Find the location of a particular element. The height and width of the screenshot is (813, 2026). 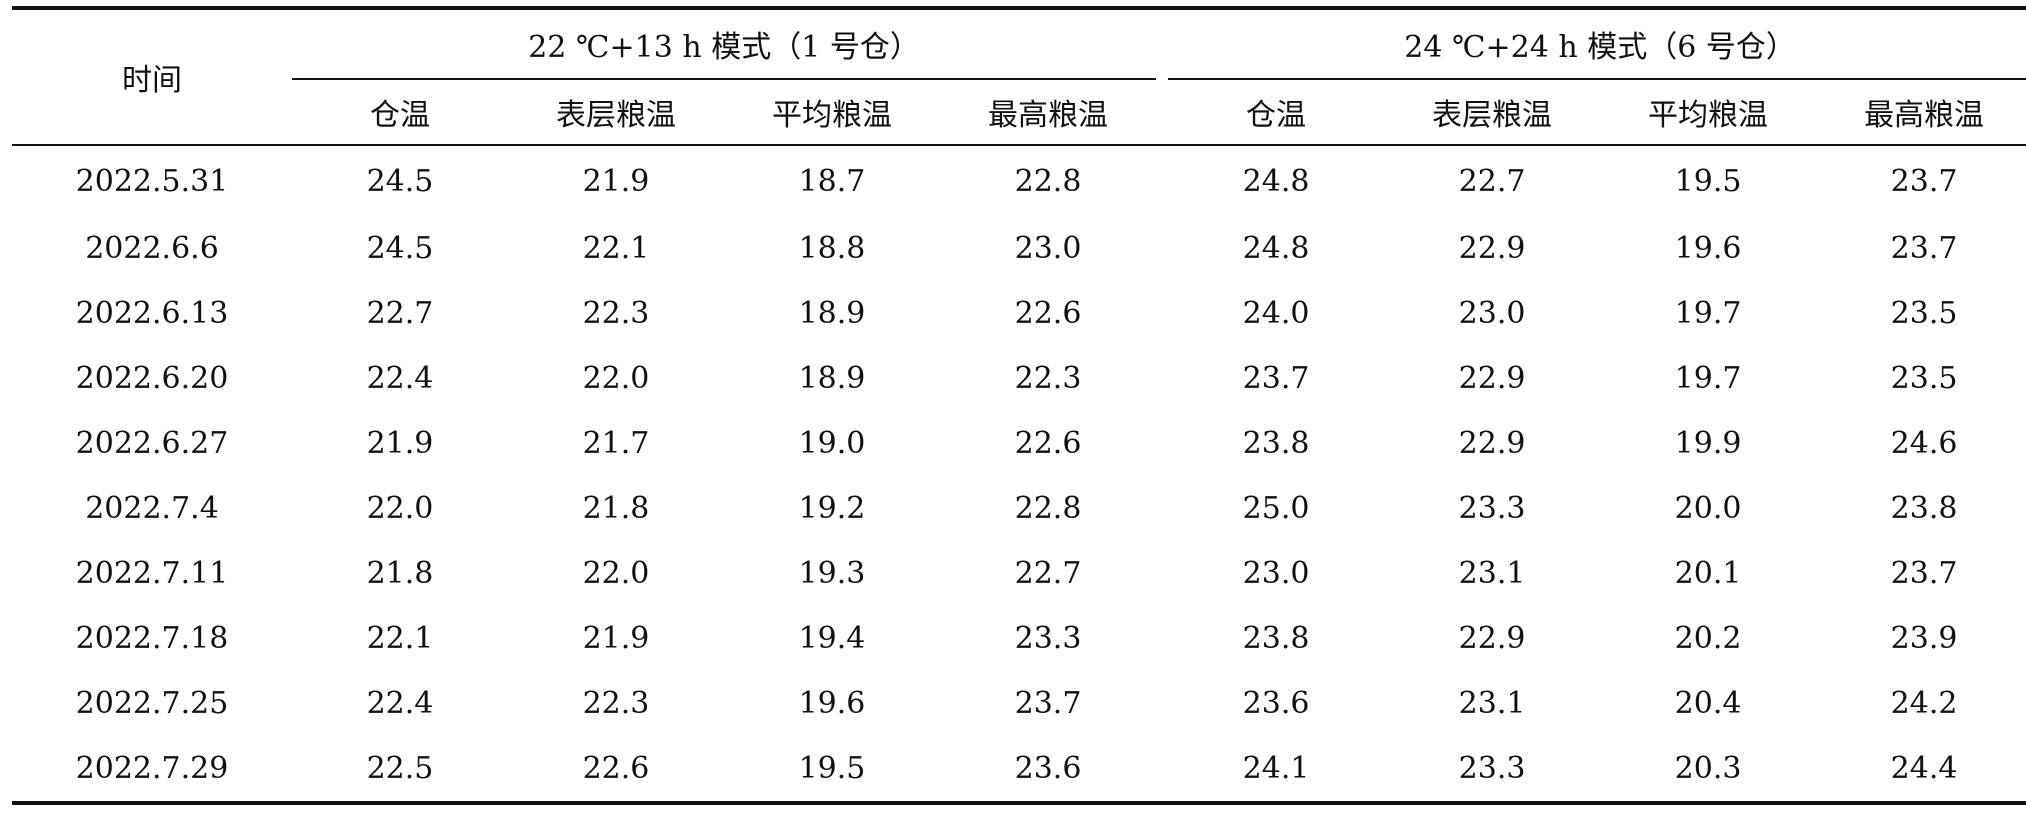

time-cell: 2022.7.4 is located at coordinates (152, 508).